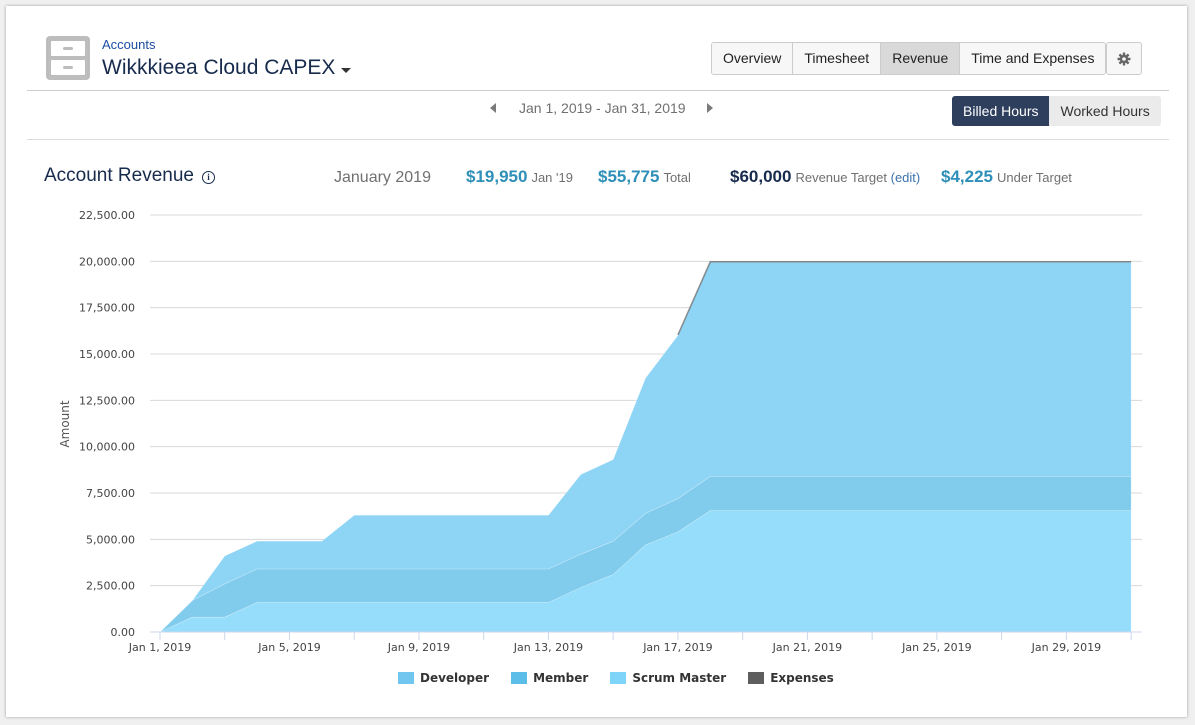  What do you see at coordinates (921, 58) in the screenshot?
I see `tab-revenue: Revenue` at bounding box center [921, 58].